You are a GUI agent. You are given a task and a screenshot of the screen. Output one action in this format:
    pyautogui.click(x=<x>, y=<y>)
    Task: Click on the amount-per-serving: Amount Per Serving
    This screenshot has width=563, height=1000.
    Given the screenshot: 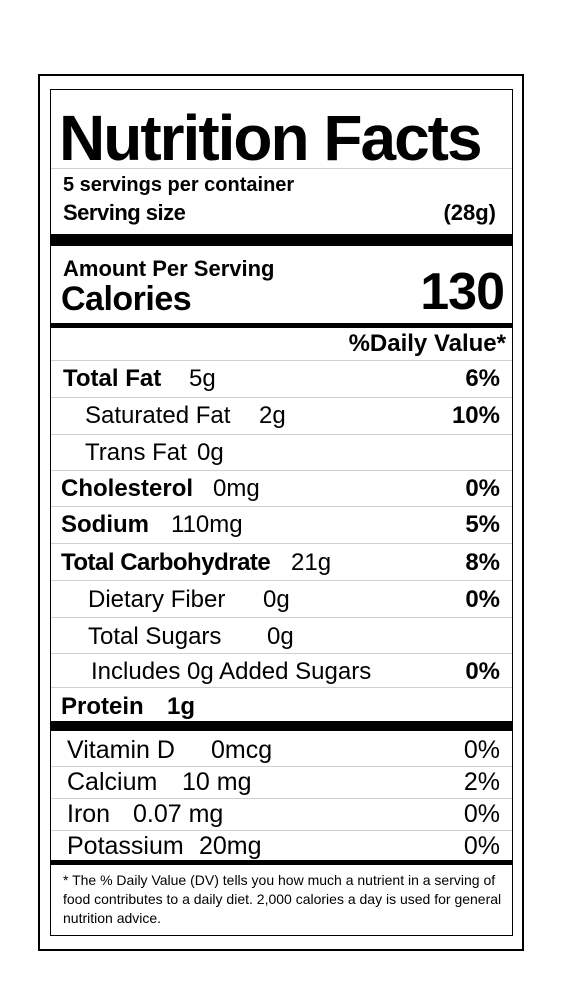 What is the action you would take?
    pyautogui.click(x=169, y=268)
    